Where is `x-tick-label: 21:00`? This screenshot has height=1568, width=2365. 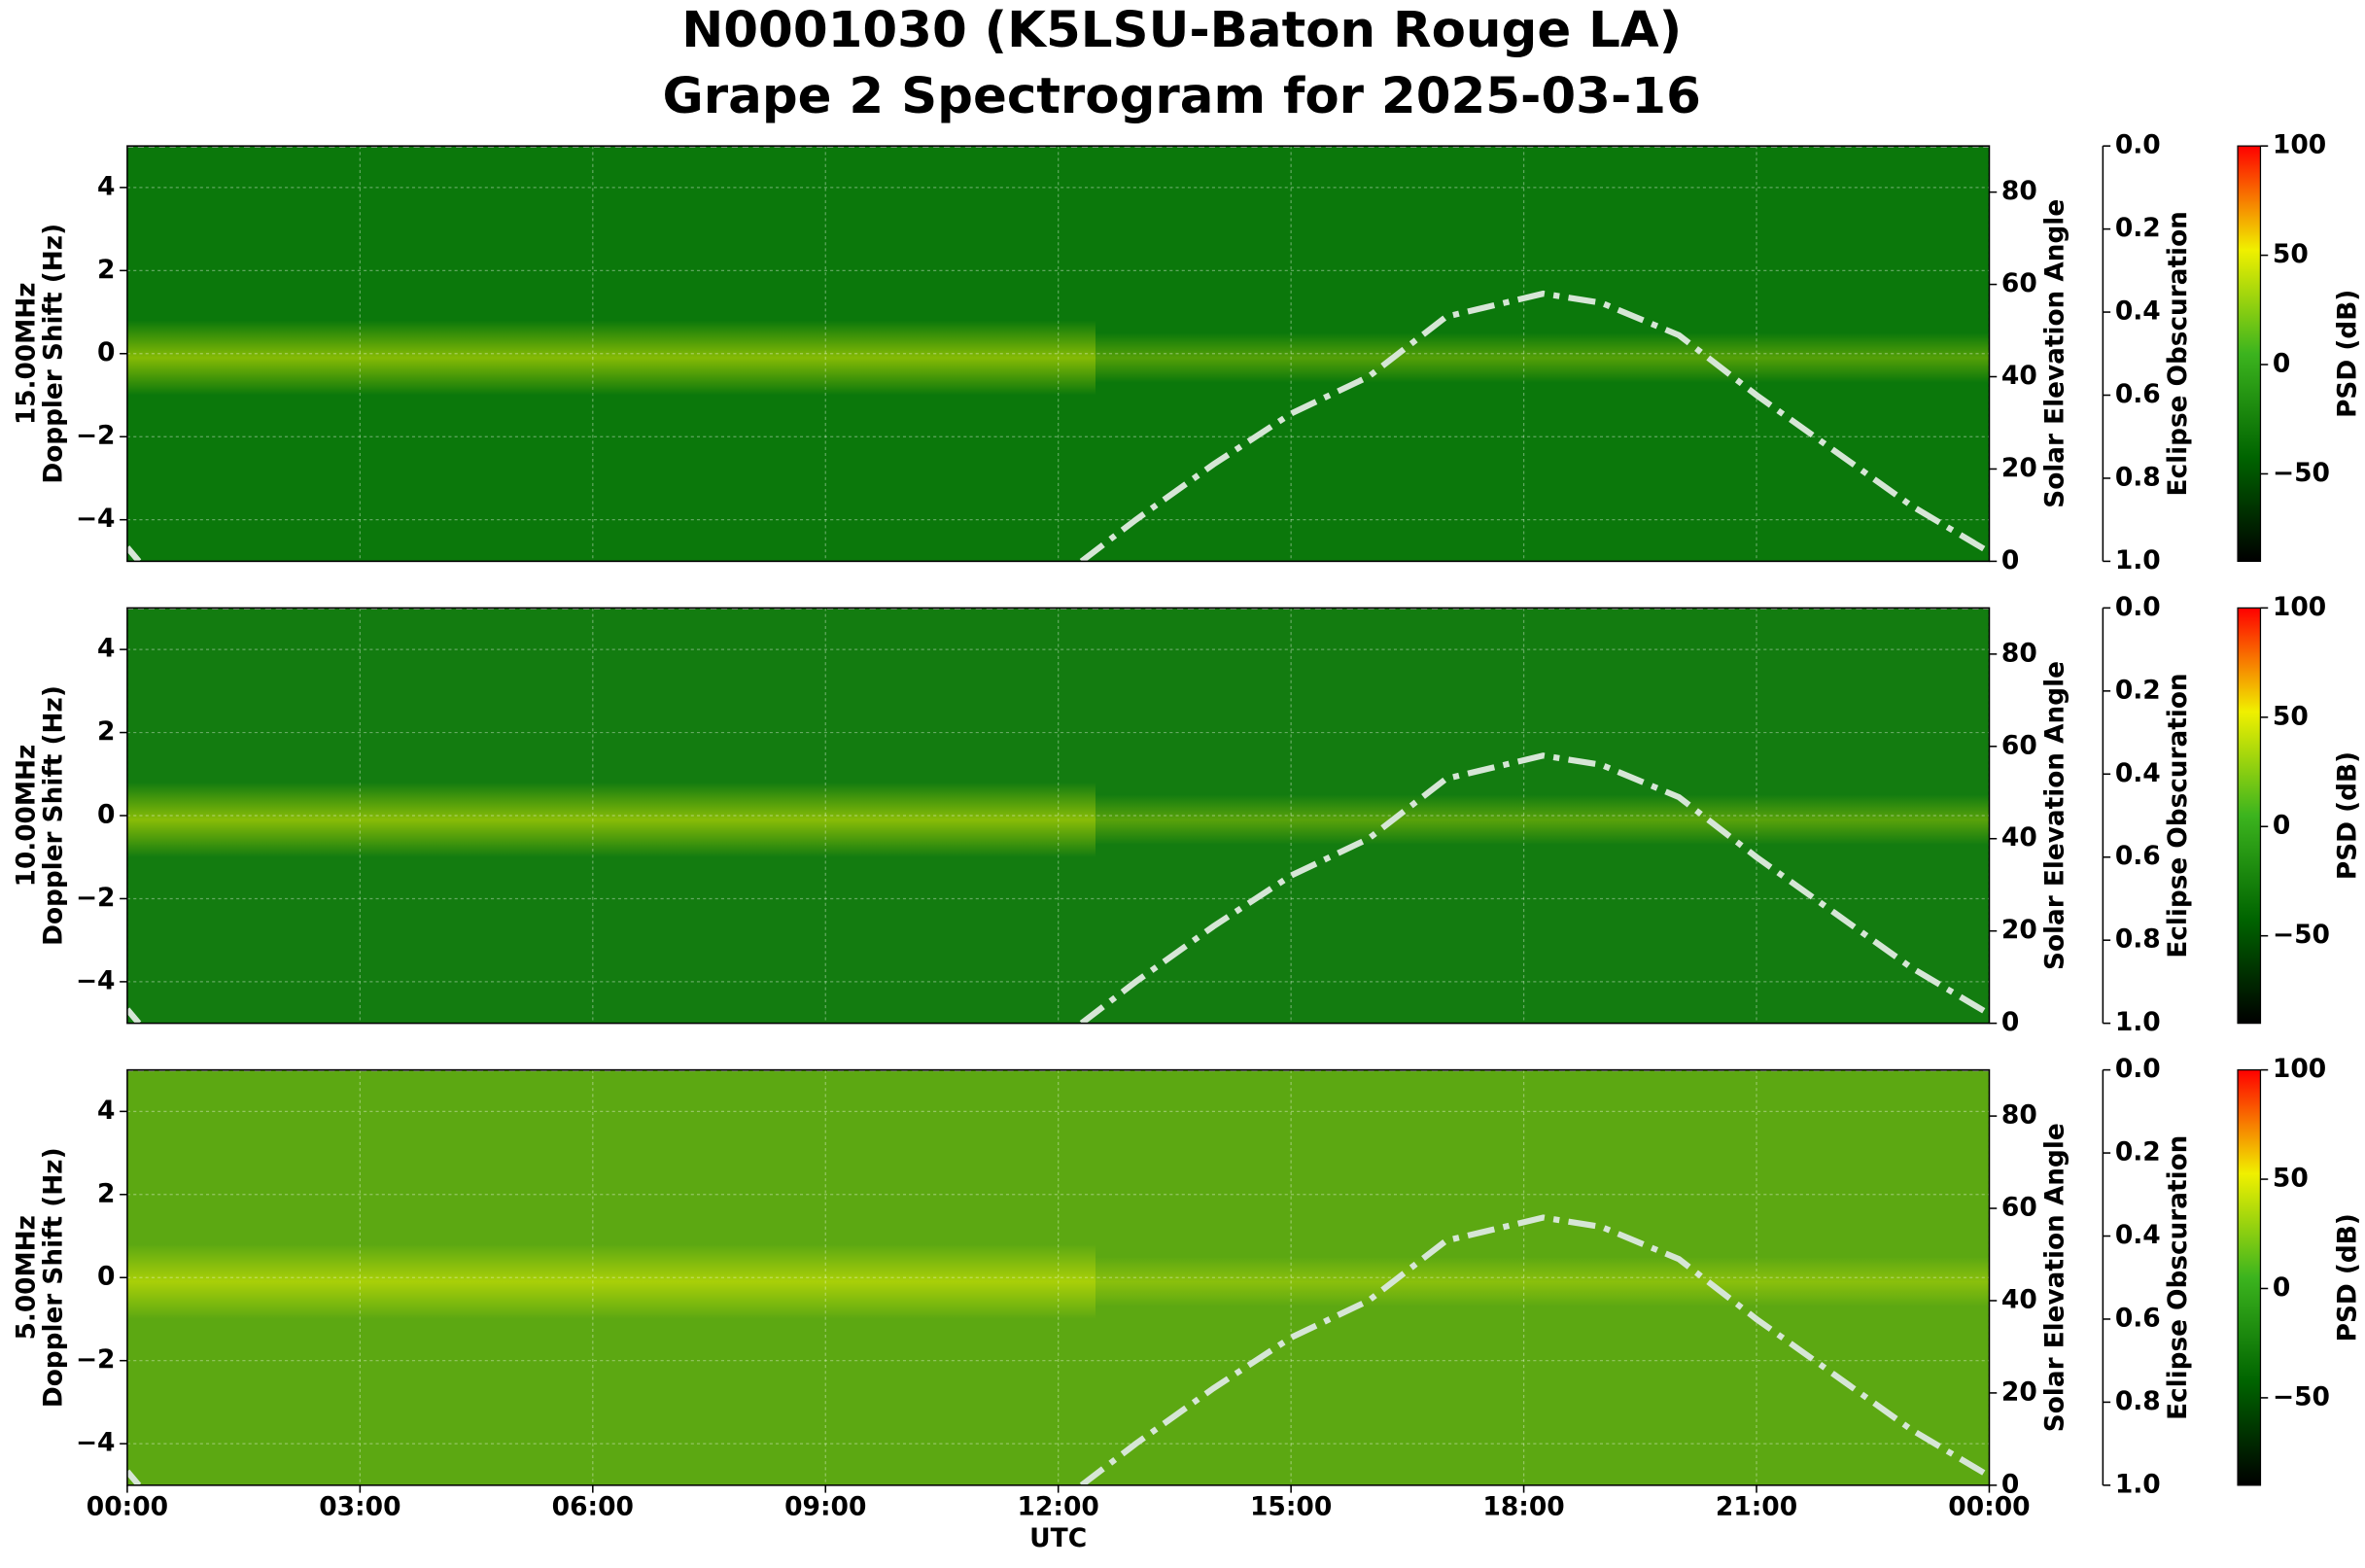 x-tick-label: 21:00 is located at coordinates (1756, 1507).